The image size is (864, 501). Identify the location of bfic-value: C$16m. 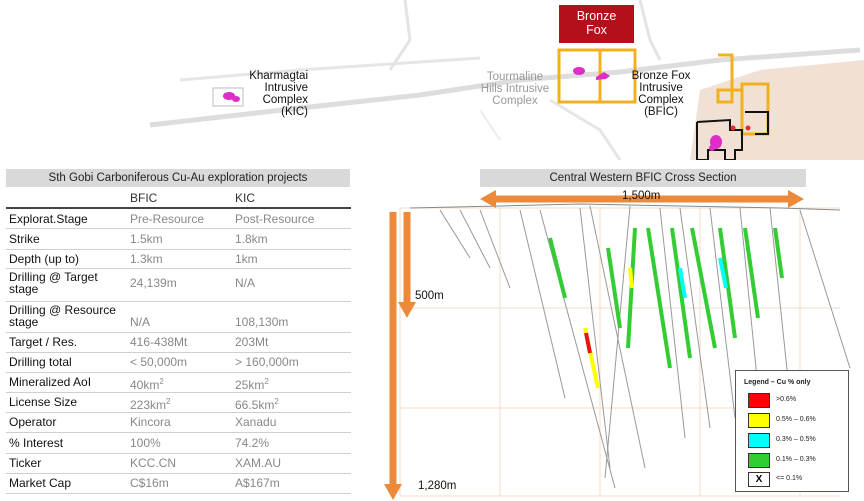
(149, 483).